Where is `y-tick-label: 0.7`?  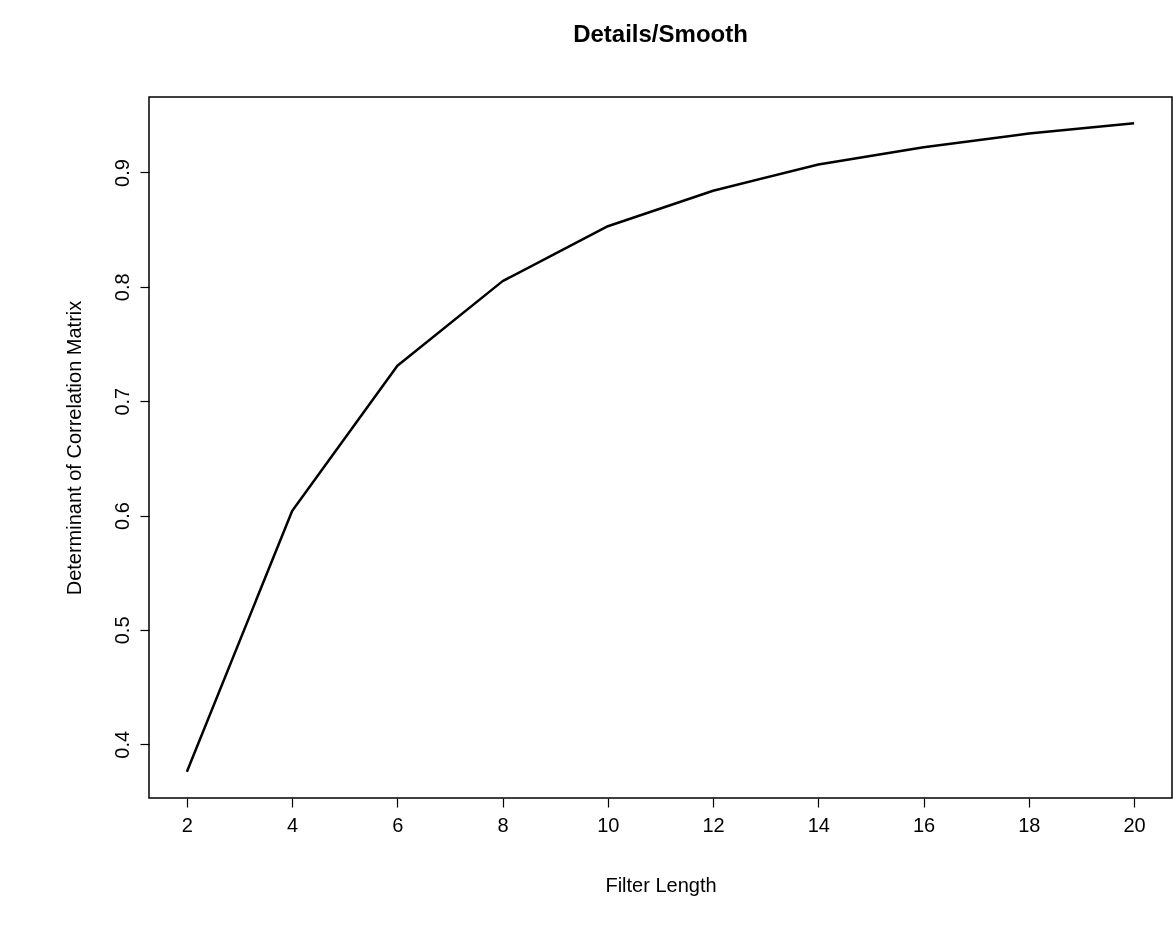 y-tick-label: 0.7 is located at coordinates (121, 401).